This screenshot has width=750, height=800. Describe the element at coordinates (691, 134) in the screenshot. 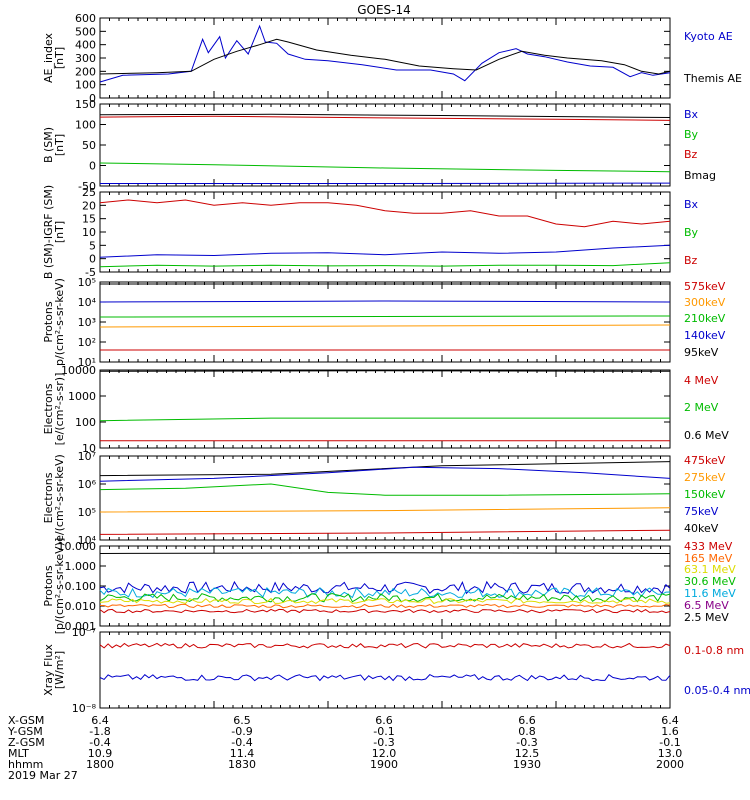

I see `legend-entry: By` at that location.